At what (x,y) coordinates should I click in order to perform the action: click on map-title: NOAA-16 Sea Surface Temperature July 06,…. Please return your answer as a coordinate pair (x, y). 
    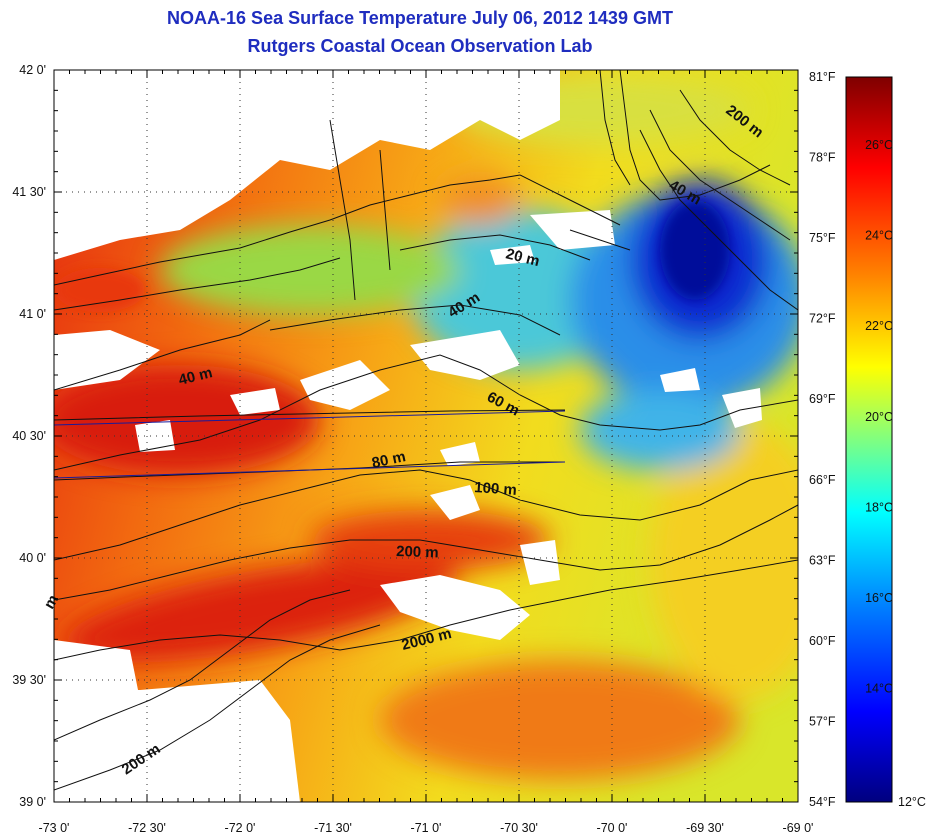
    Looking at the image, I should click on (420, 18).